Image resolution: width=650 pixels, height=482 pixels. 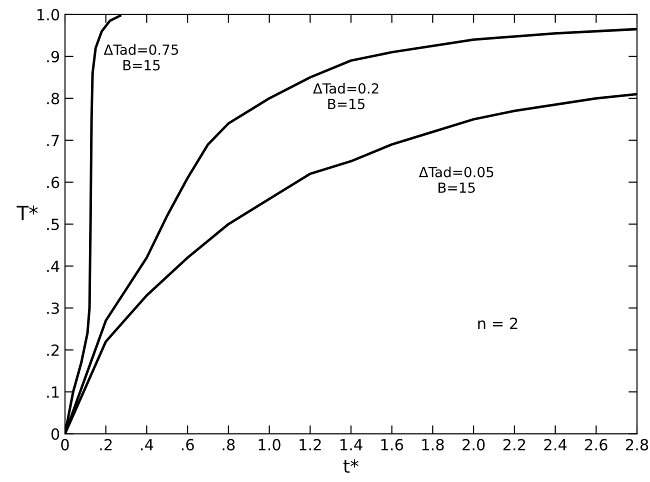 I want to click on x-tick-label: .6, so click(x=188, y=444).